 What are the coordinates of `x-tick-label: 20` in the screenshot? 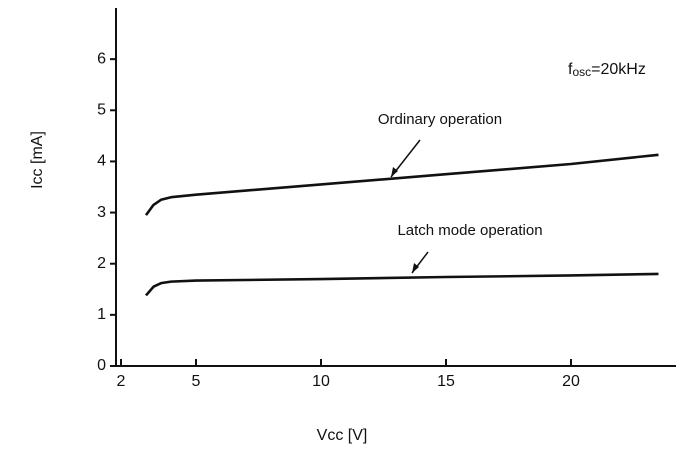 It's located at (571, 381).